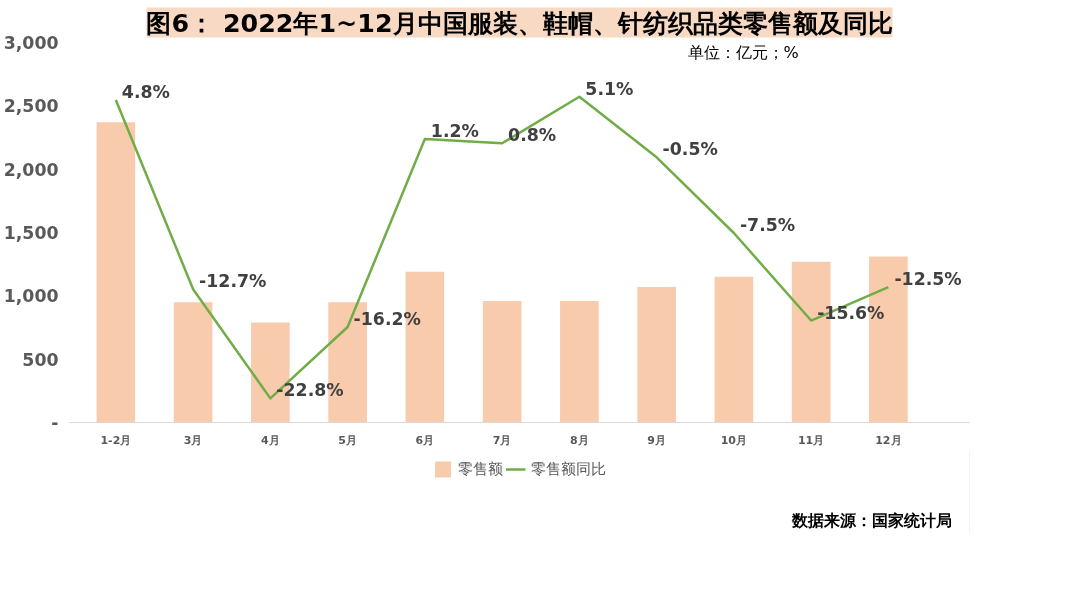  What do you see at coordinates (193, 440) in the screenshot?
I see `x-tick-label: 3月` at bounding box center [193, 440].